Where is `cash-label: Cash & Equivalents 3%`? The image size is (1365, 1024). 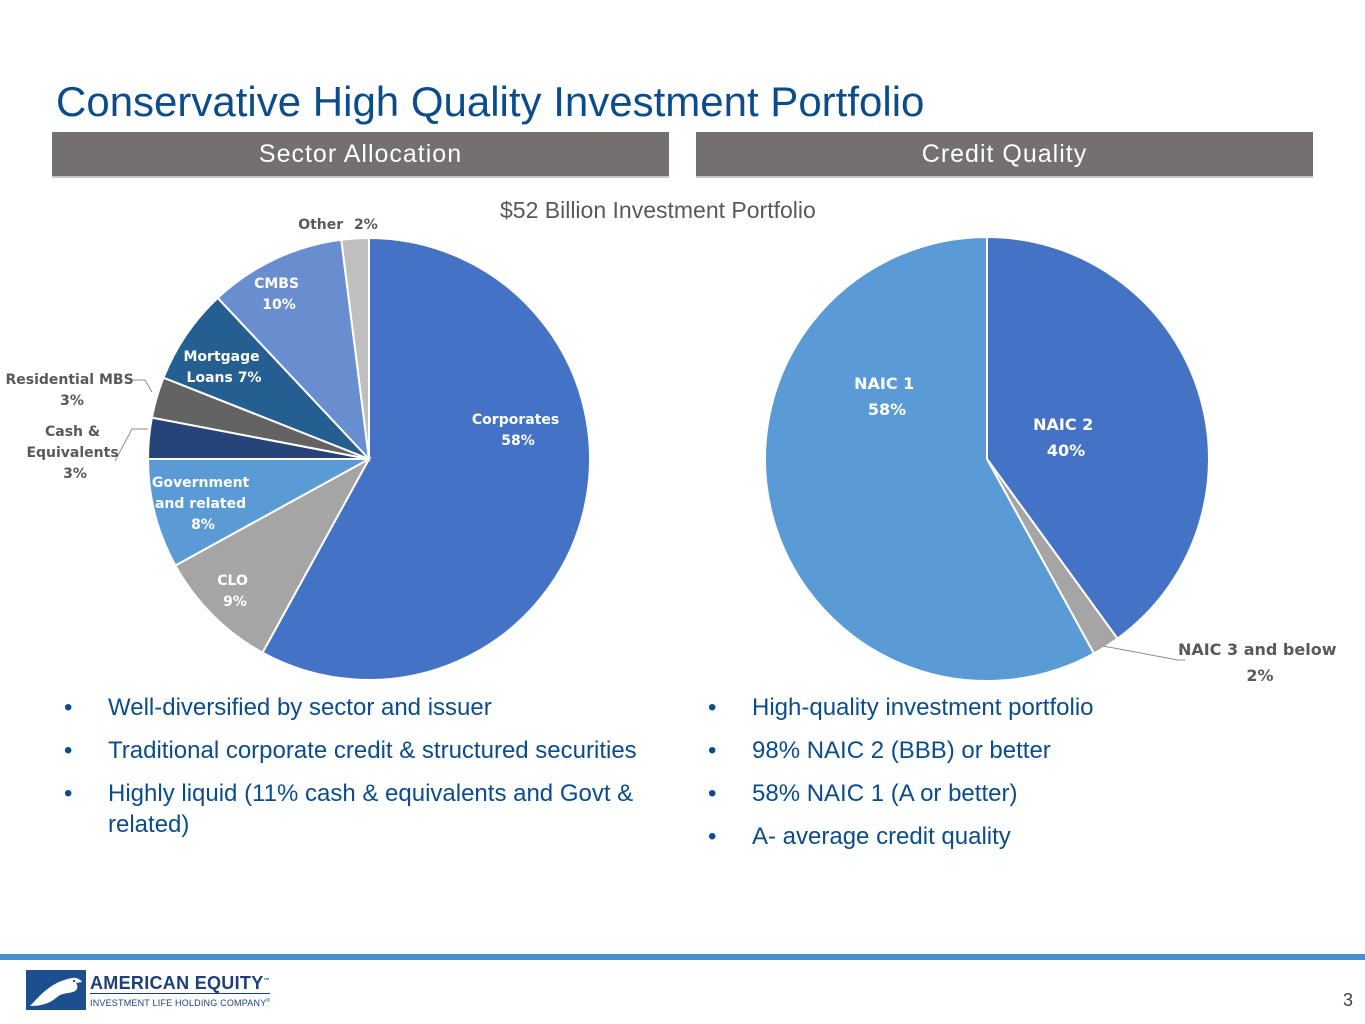
cash-label: Cash & Equivalents 3% is located at coordinates (74, 453).